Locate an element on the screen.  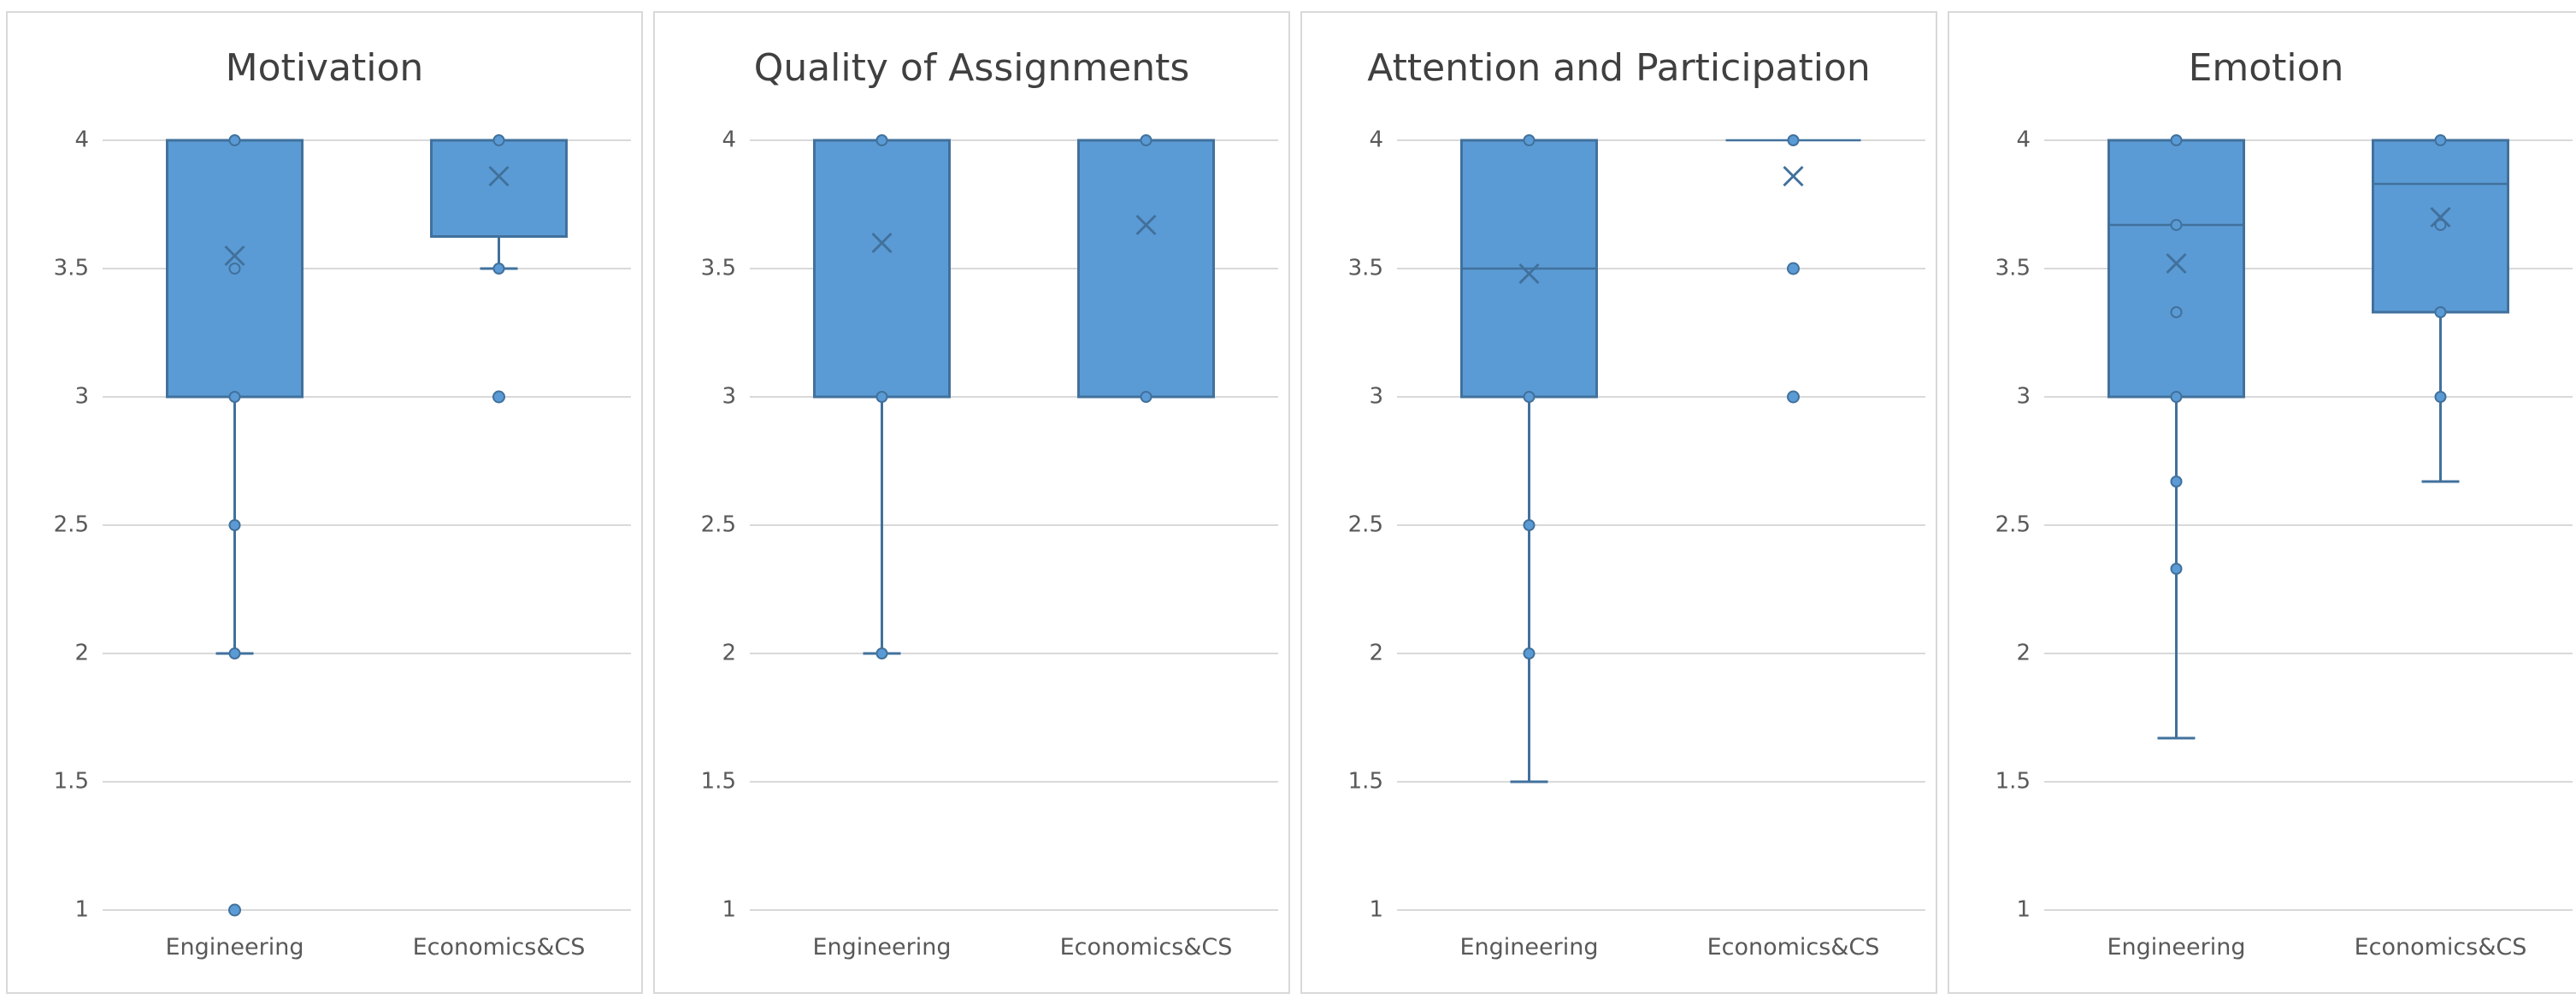
chart-title: Quality of Assignments is located at coordinates (972, 68).